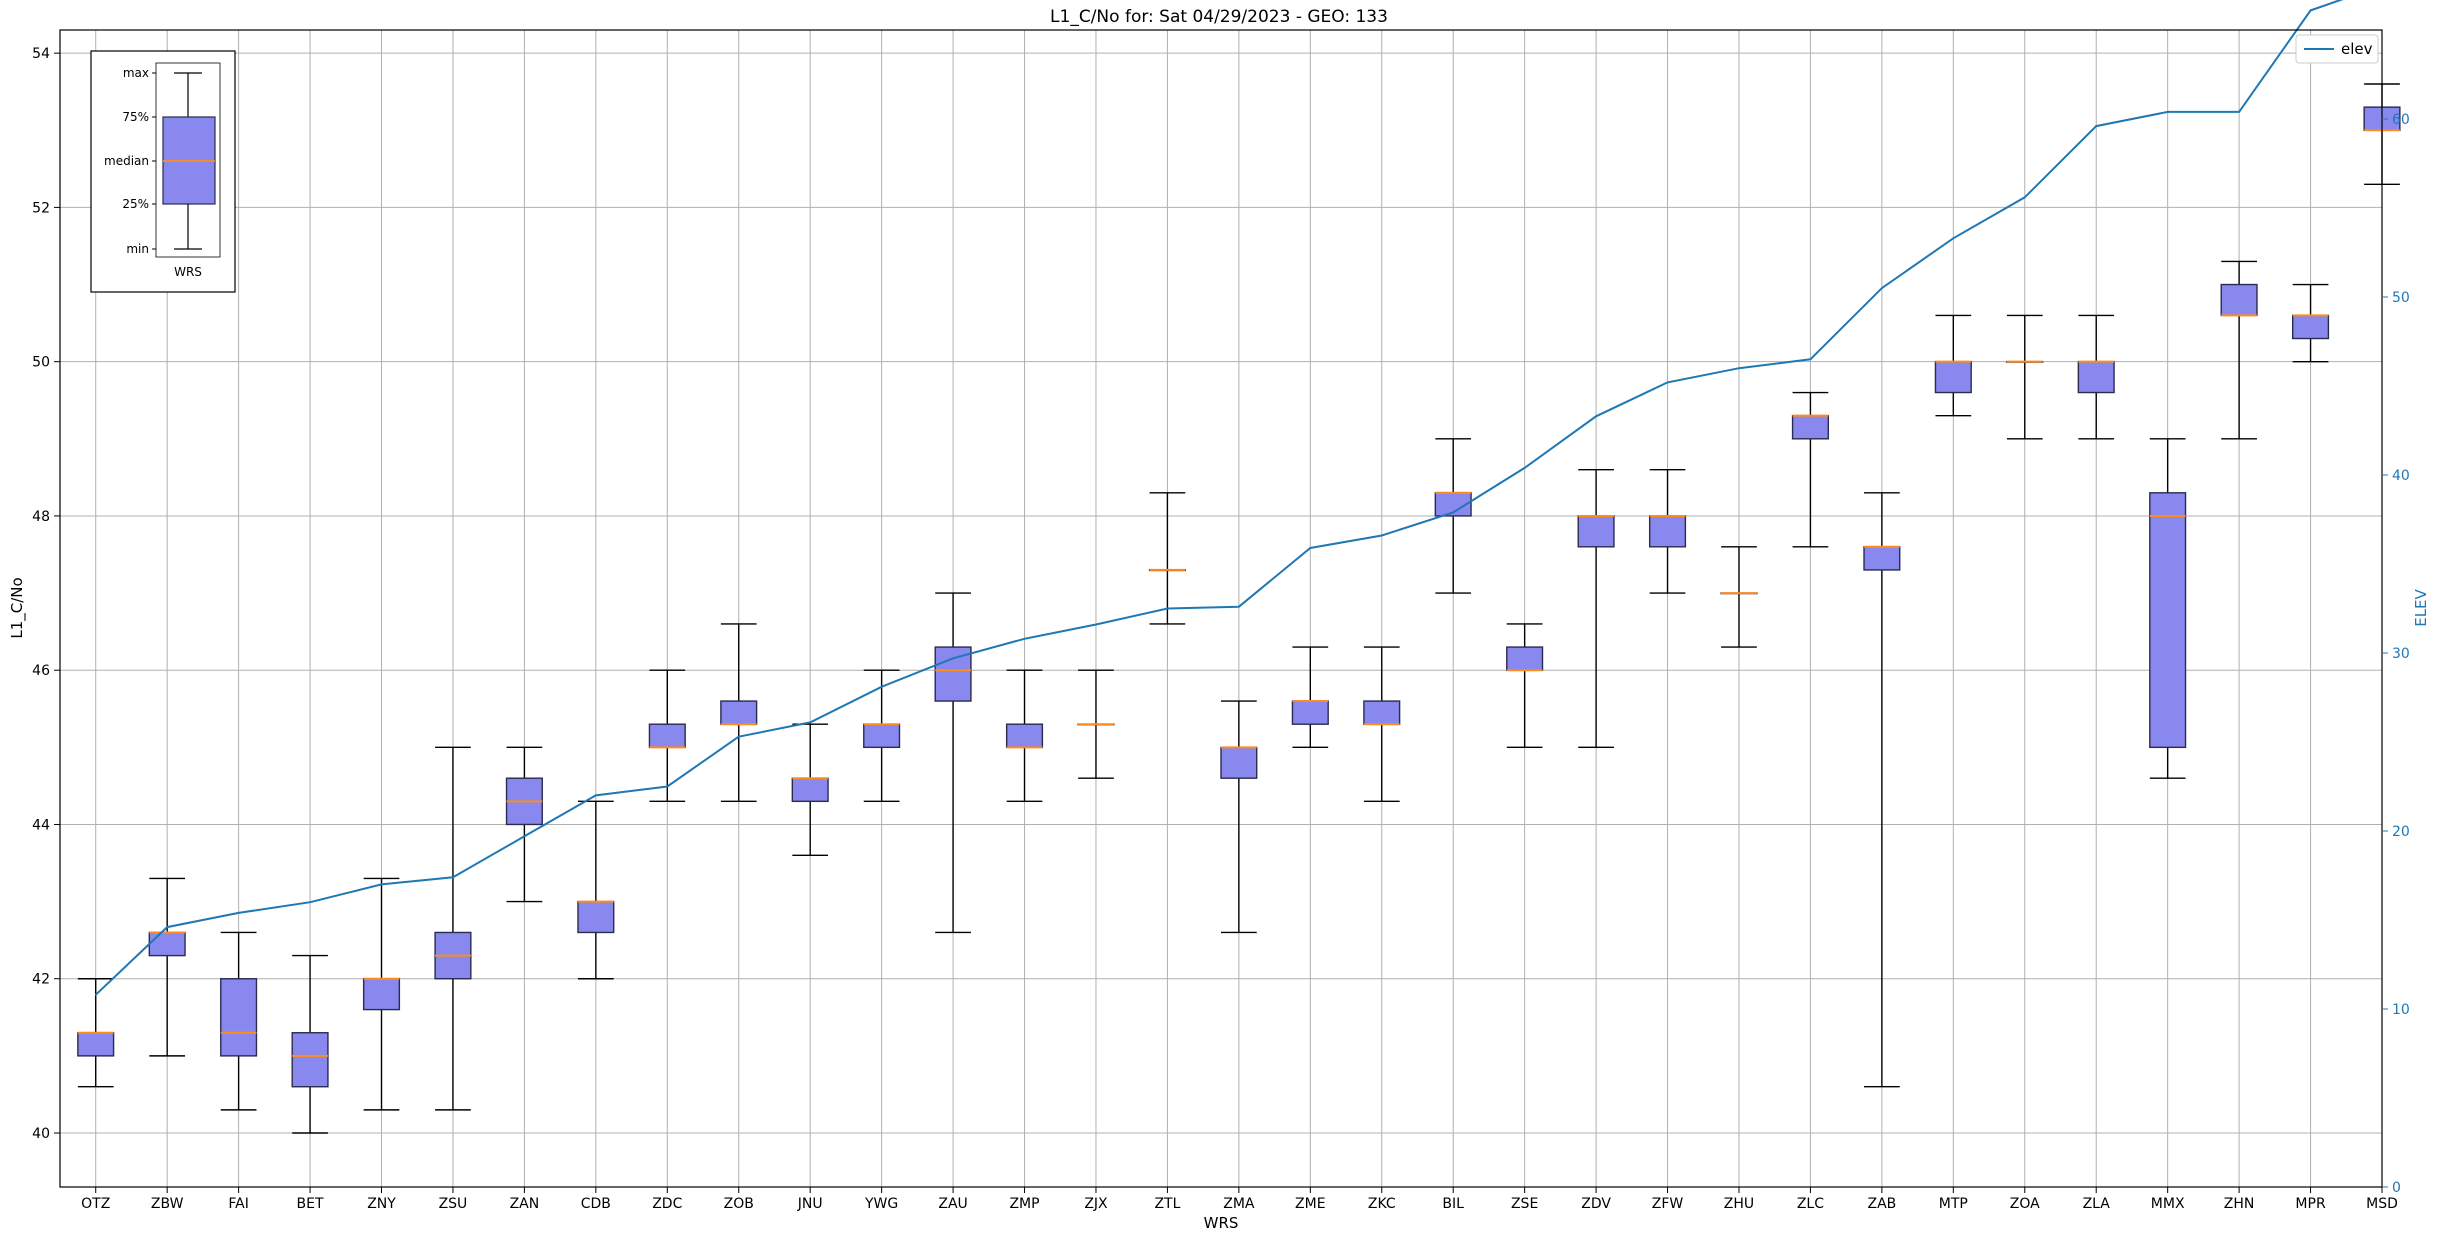 This screenshot has height=1238, width=2439. What do you see at coordinates (1882, 790) in the screenshot?
I see `box-ZAB` at bounding box center [1882, 790].